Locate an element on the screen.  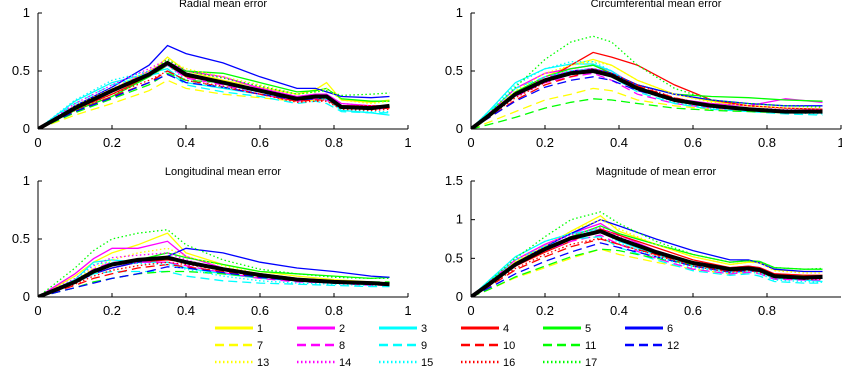
legend-item-11: 11 is located at coordinates (569, 346).